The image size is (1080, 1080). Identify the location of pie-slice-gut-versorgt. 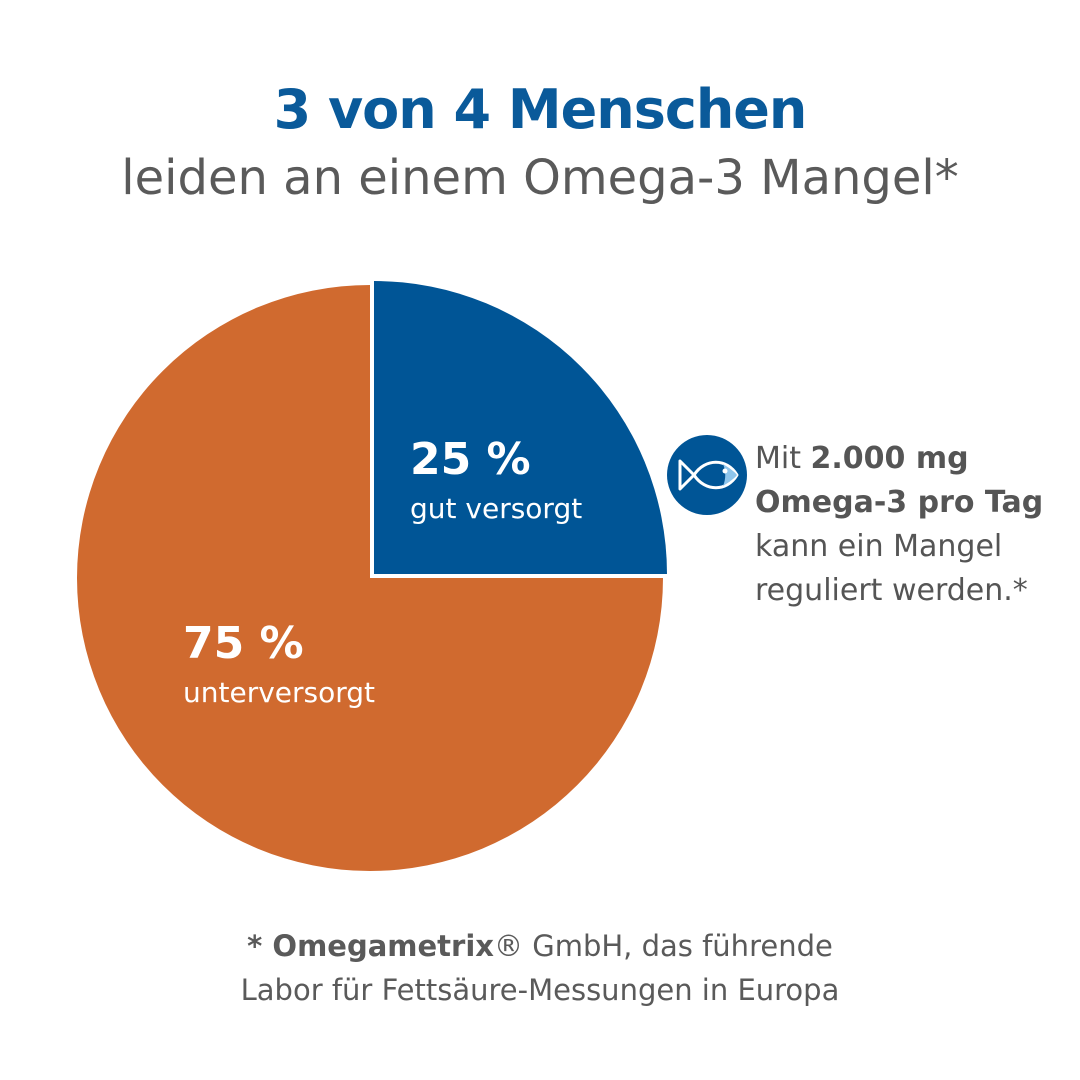
(520, 428).